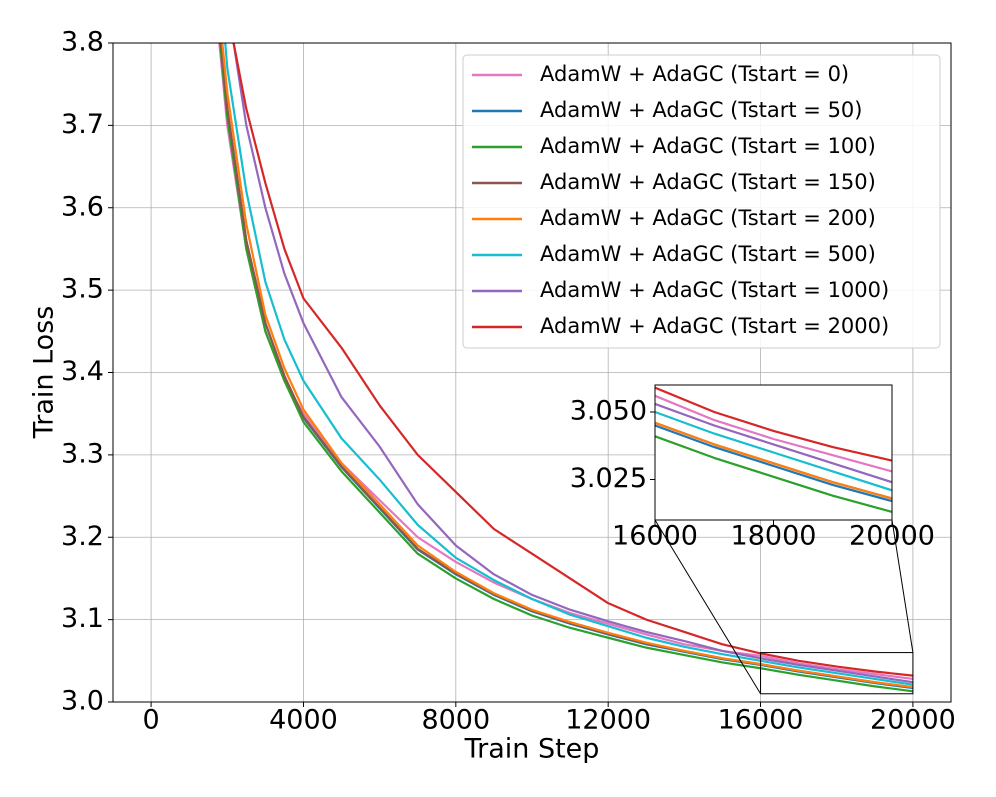 The width and height of the screenshot is (996, 797). I want to click on inset-y-tick-label: 3.050, so click(608, 411).